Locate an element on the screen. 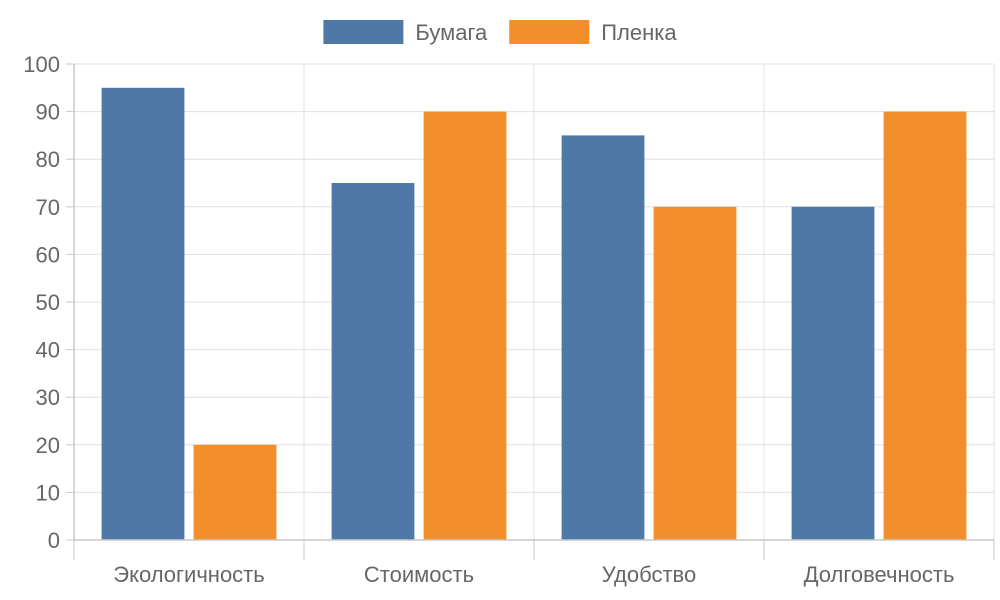 This screenshot has width=1000, height=600. x-tick-label: Долговечность is located at coordinates (879, 574).